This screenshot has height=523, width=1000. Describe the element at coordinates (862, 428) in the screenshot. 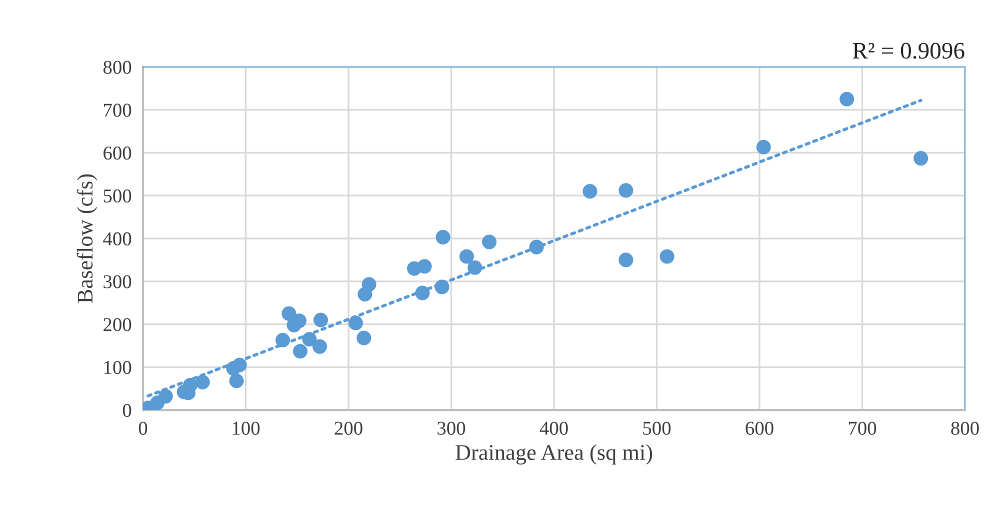

I see `x-tick-label: 700` at that location.